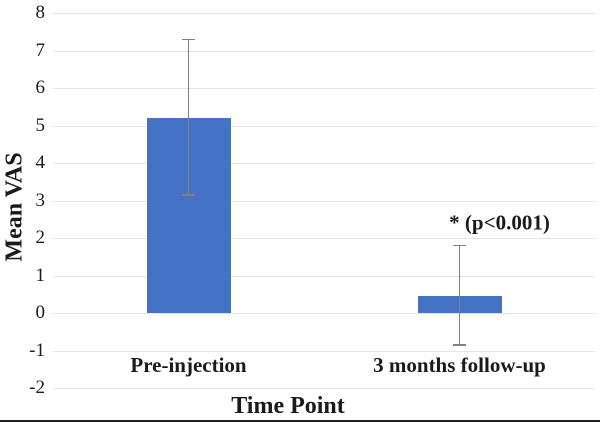  Describe the element at coordinates (188, 365) in the screenshot. I see `category-label: Pre-injection` at that location.